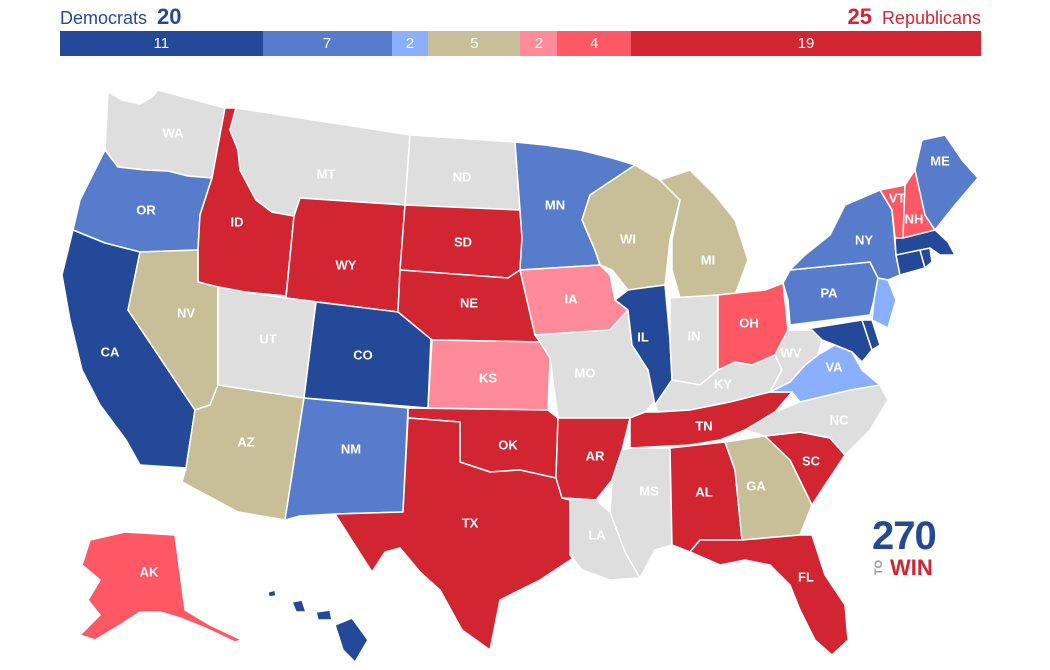  I want to click on state-label-ga: GA, so click(756, 485).